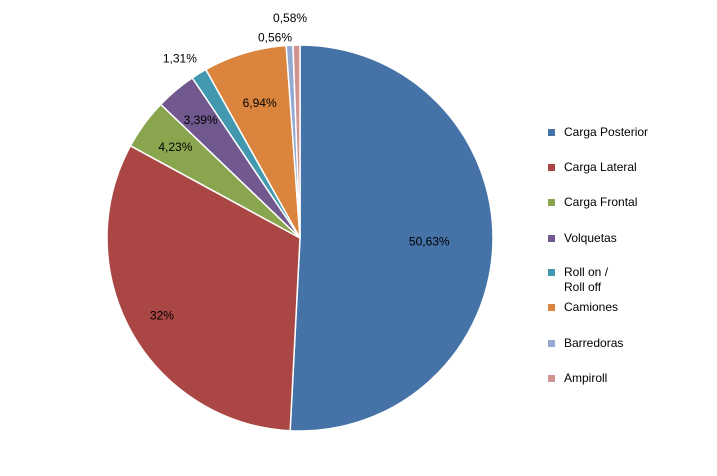 Image resolution: width=717 pixels, height=476 pixels. Describe the element at coordinates (429, 241) in the screenshot. I see `data-label: 50,63%` at that location.